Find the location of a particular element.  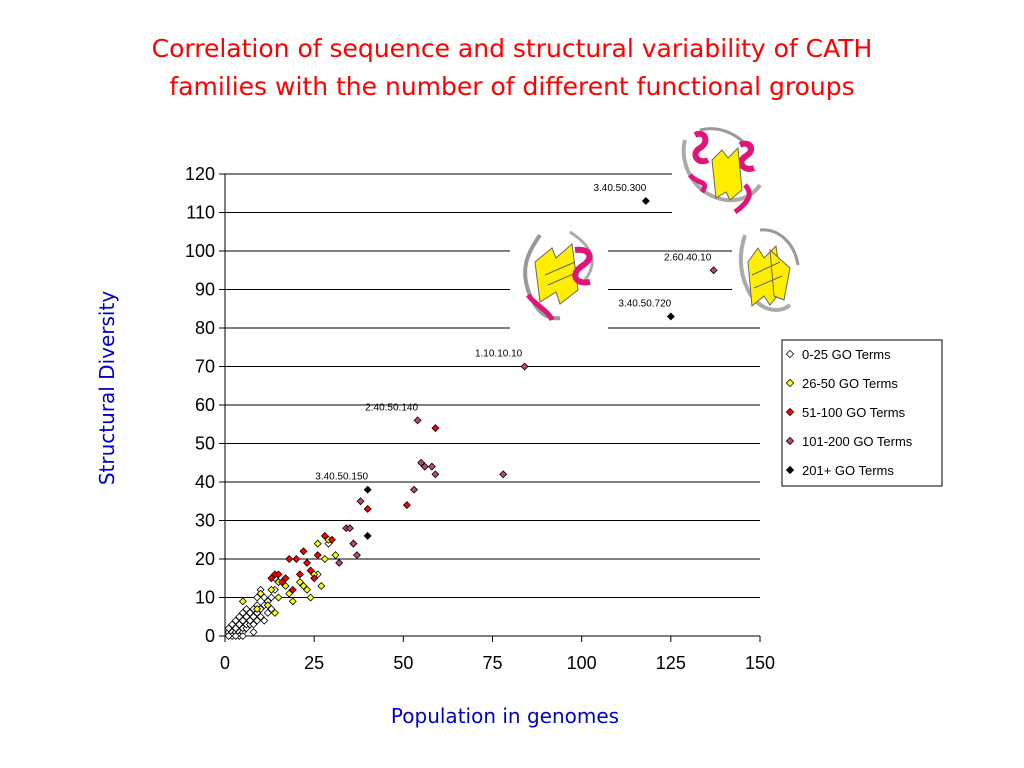

x-tick-label-50: 50 is located at coordinates (403, 663).